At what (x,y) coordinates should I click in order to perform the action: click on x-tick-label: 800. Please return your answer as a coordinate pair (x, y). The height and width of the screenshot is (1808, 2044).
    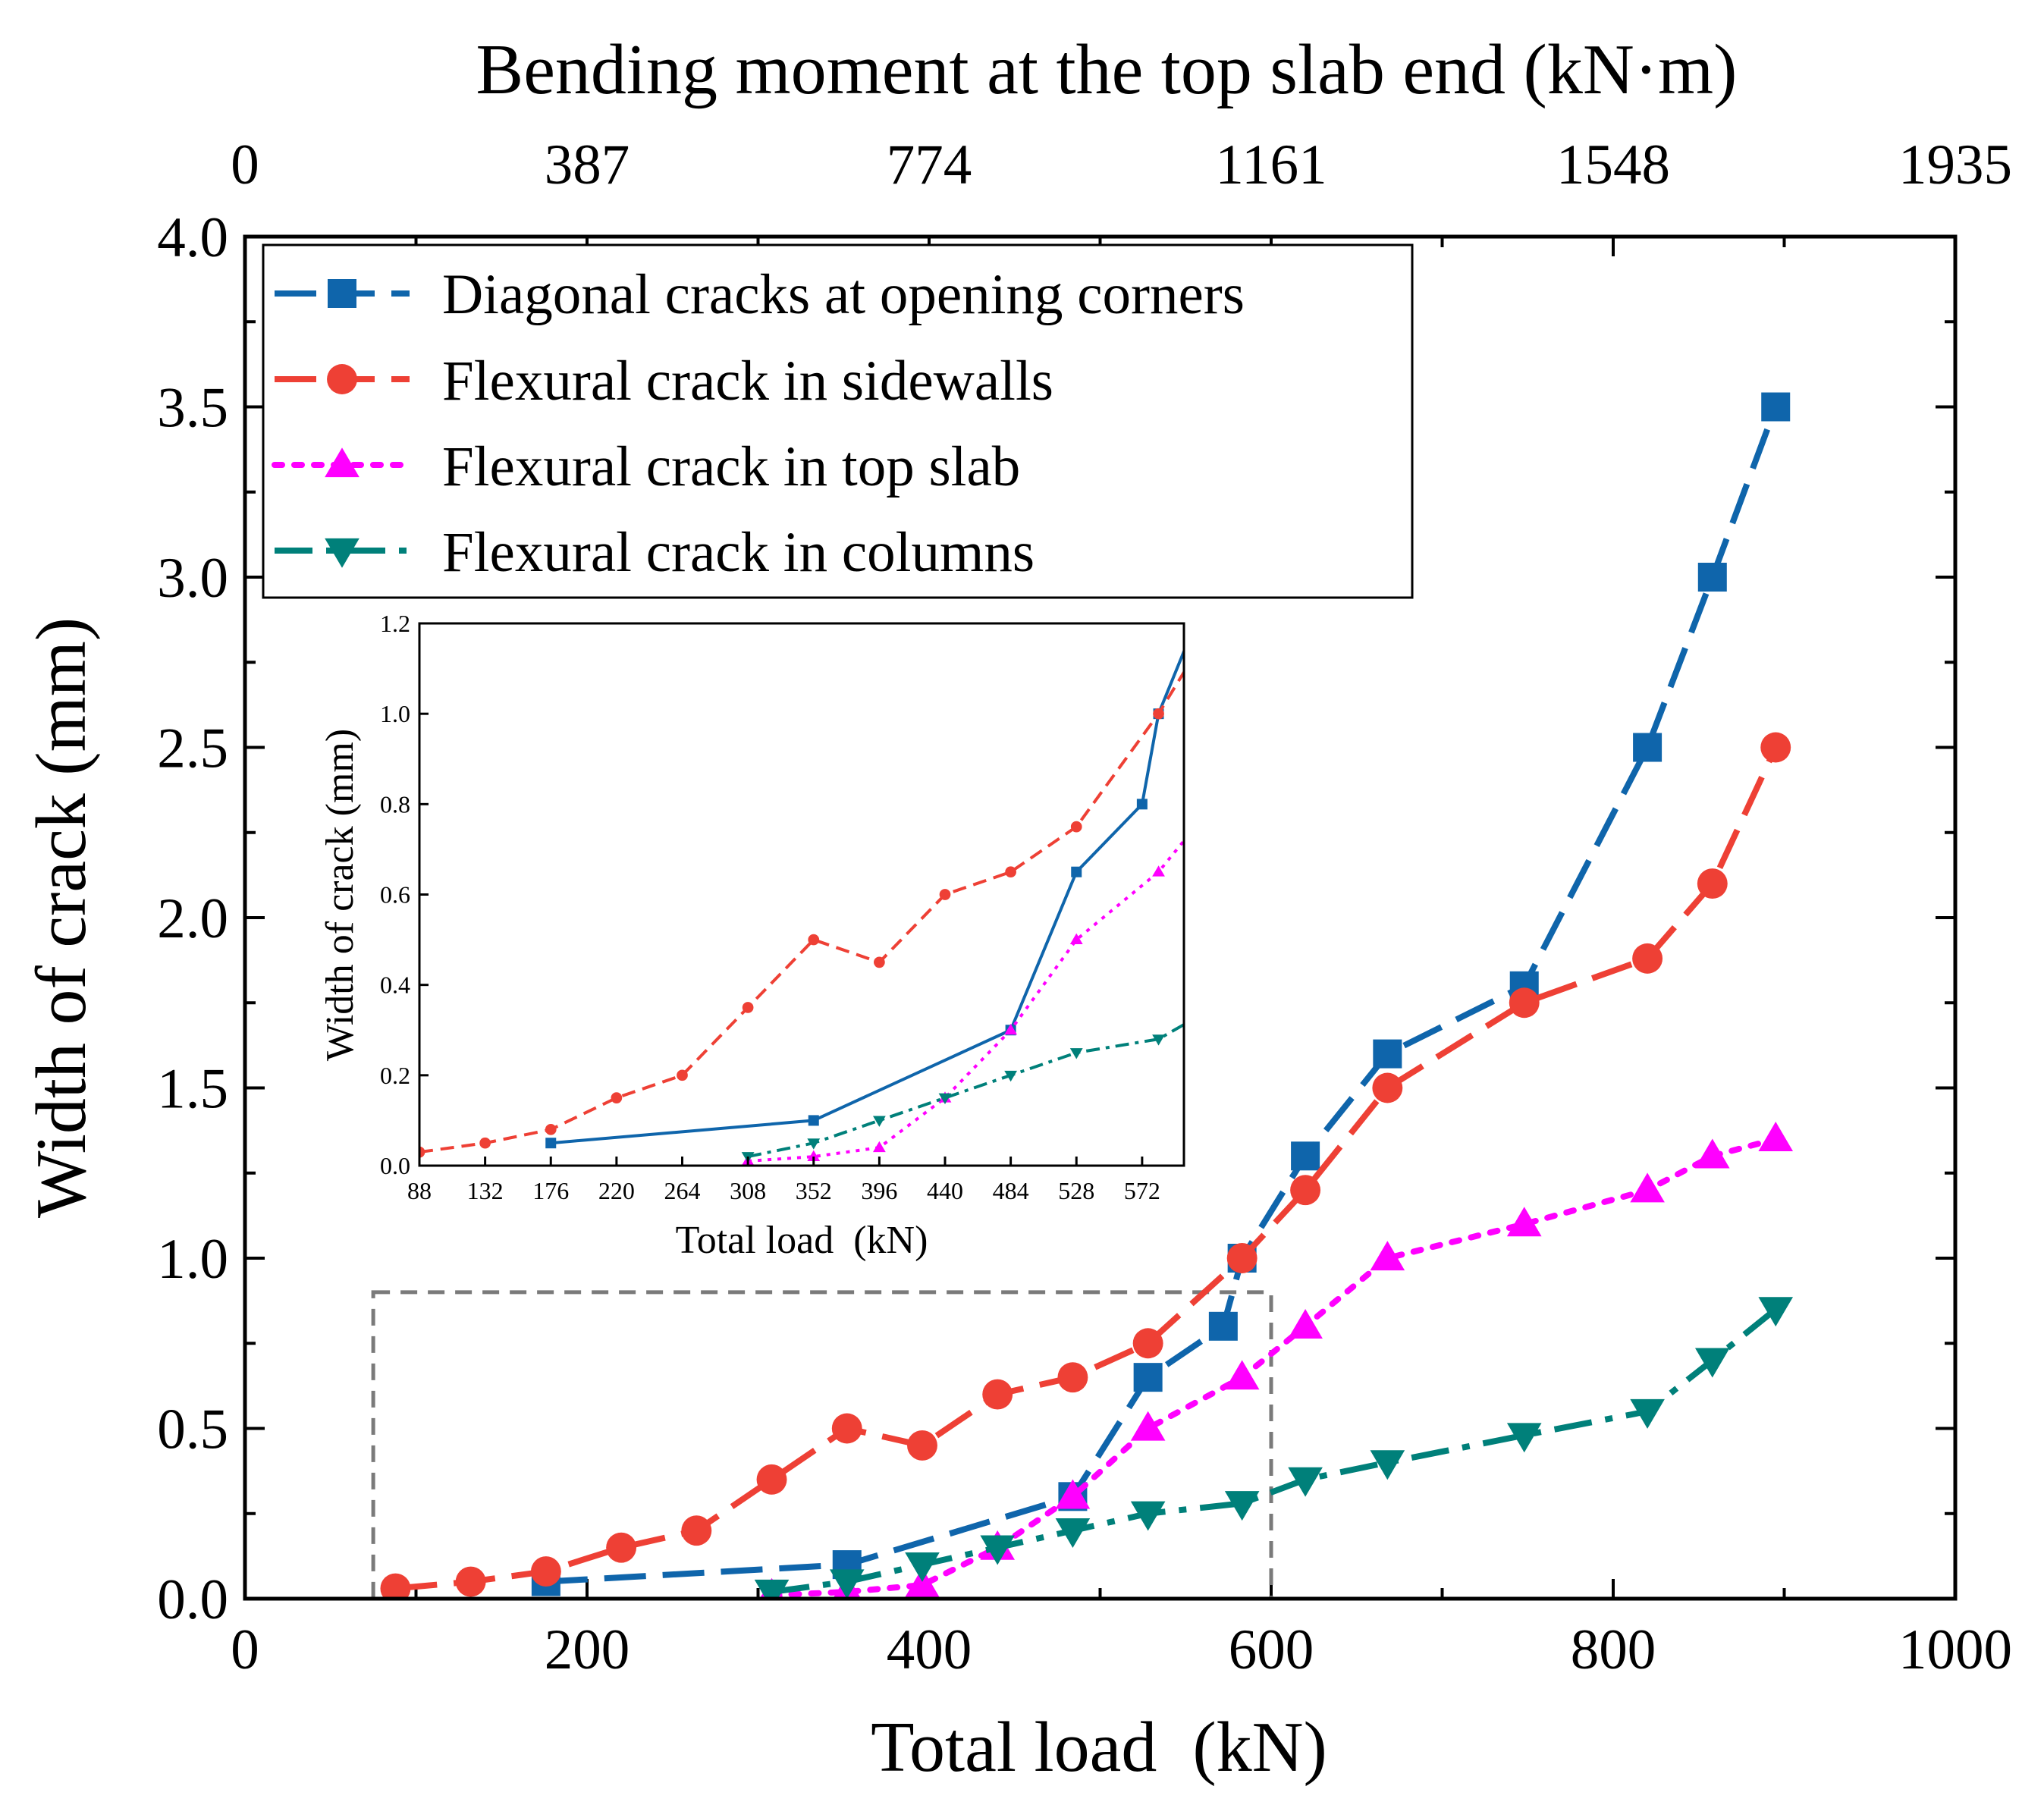
    Looking at the image, I should click on (1614, 1649).